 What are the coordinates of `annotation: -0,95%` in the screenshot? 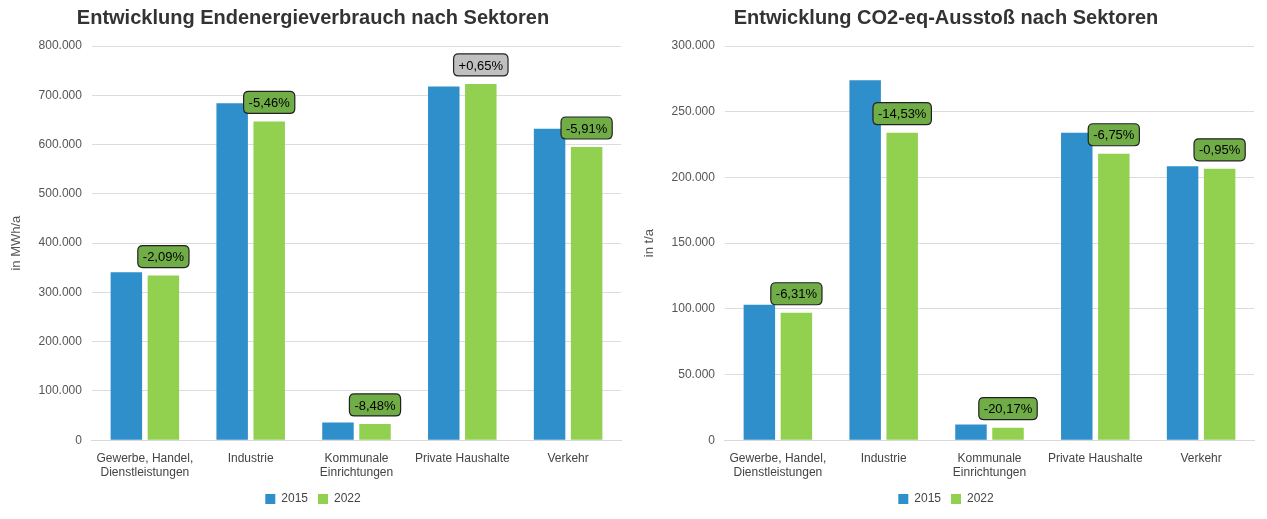 It's located at (1220, 150).